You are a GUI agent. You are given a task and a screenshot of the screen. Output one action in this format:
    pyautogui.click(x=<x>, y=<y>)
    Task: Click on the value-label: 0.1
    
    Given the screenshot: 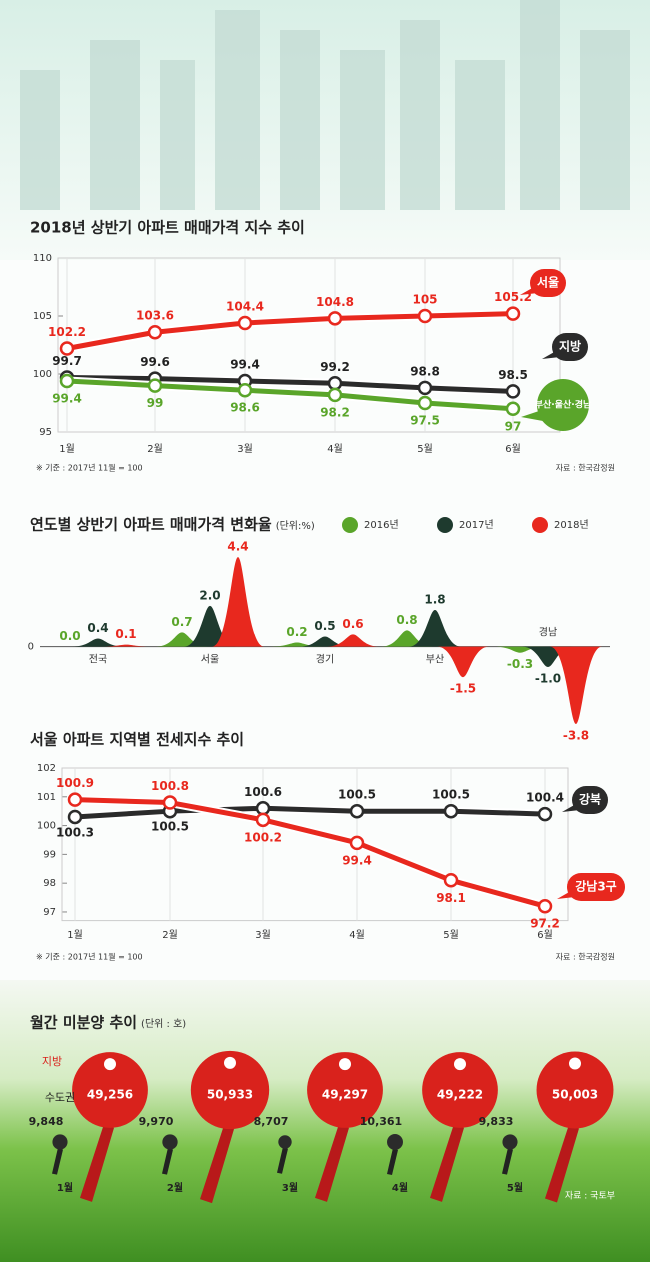 What is the action you would take?
    pyautogui.click(x=125, y=634)
    